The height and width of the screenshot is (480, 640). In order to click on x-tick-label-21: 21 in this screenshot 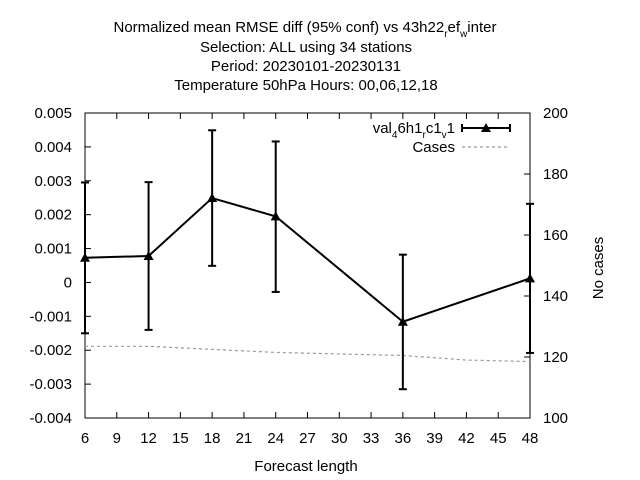, I will do `click(244, 438)`.